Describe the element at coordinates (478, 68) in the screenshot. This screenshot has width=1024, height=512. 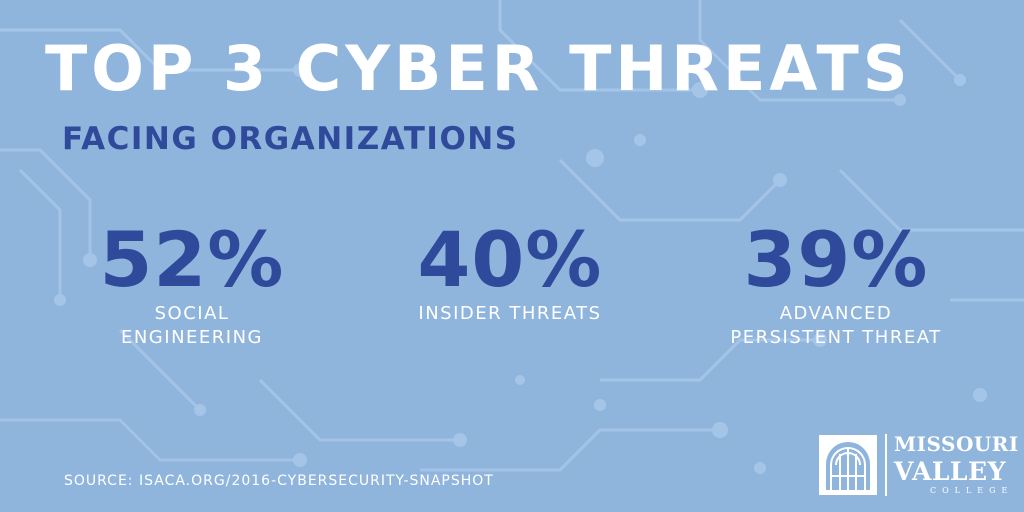
I see `page-title: TOP 3 CYBER THREATS` at that location.